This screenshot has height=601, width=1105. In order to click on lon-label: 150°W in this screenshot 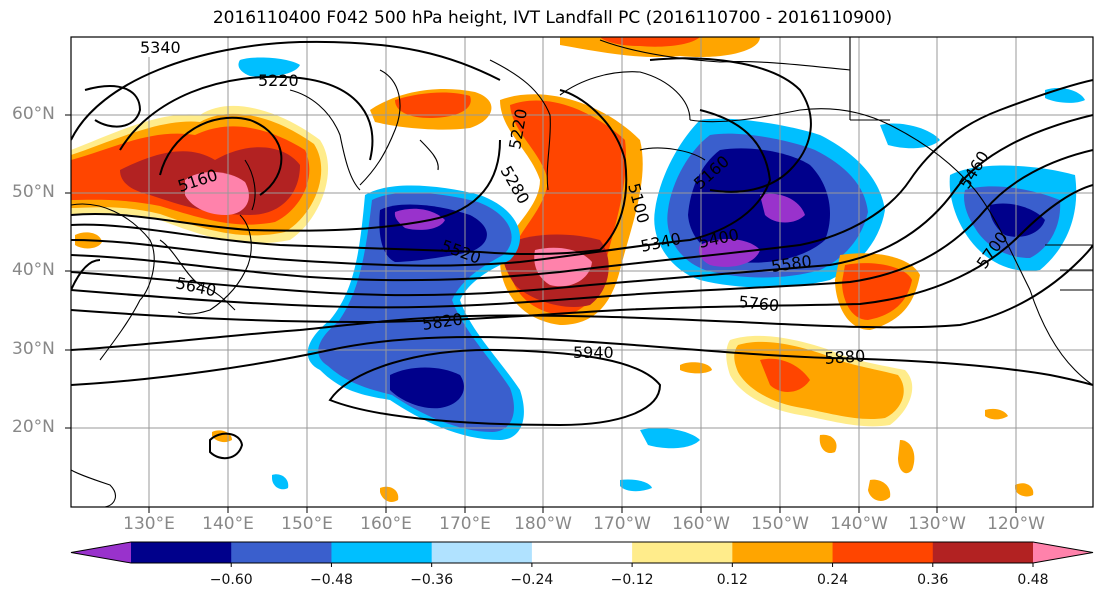, I will do `click(780, 524)`.